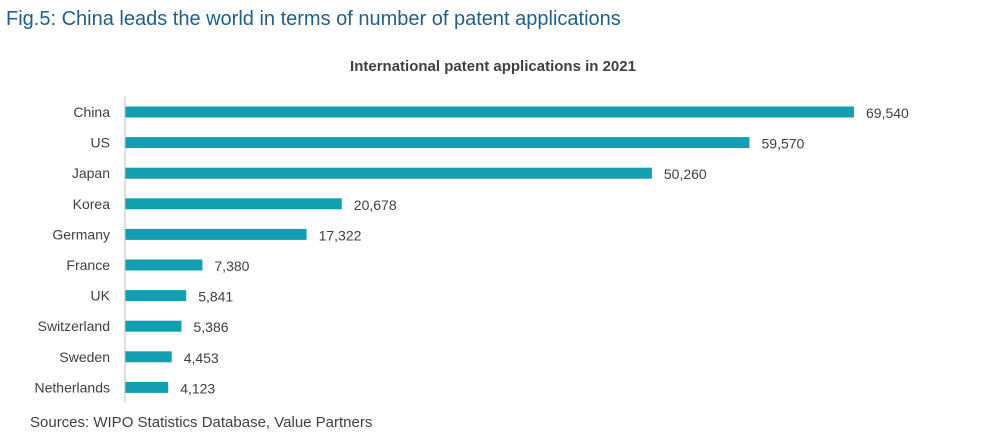  What do you see at coordinates (783, 144) in the screenshot?
I see `value-label: 59,570` at bounding box center [783, 144].